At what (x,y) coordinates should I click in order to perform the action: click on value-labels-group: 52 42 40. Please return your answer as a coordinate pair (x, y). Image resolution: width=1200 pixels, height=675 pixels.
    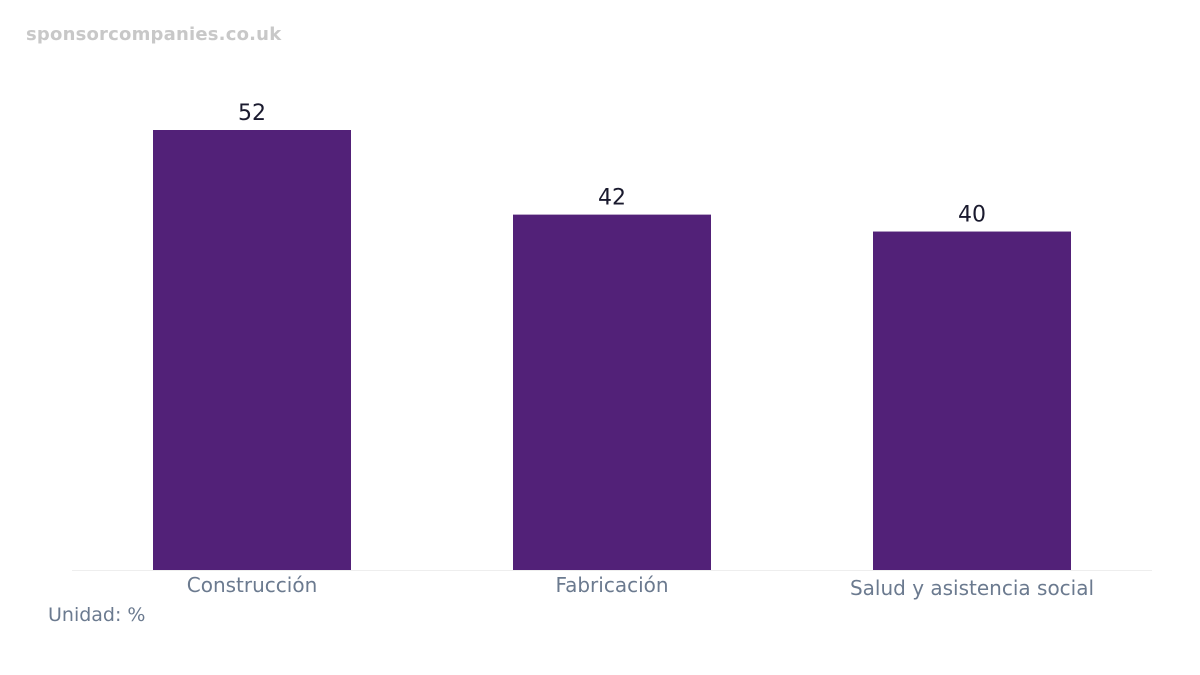
    Looking at the image, I should click on (612, 164).